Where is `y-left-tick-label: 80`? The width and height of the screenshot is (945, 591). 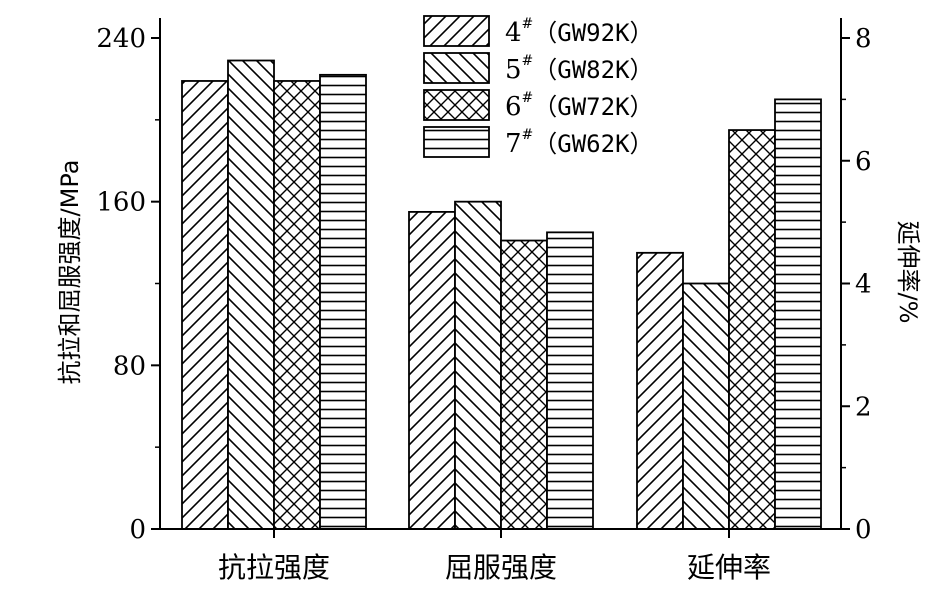
y-left-tick-label: 80 is located at coordinates (129, 366).